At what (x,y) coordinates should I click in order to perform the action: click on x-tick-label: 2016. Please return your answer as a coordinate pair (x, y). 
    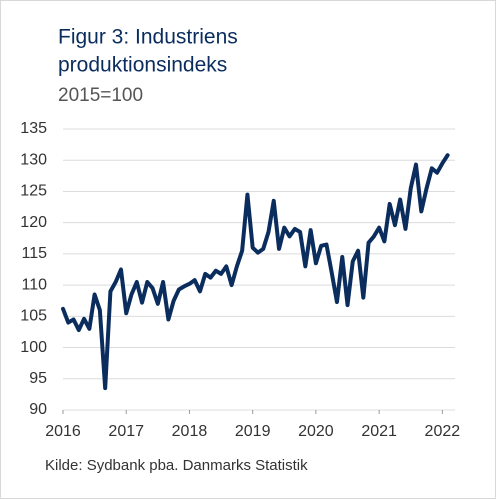
    Looking at the image, I should click on (63, 431).